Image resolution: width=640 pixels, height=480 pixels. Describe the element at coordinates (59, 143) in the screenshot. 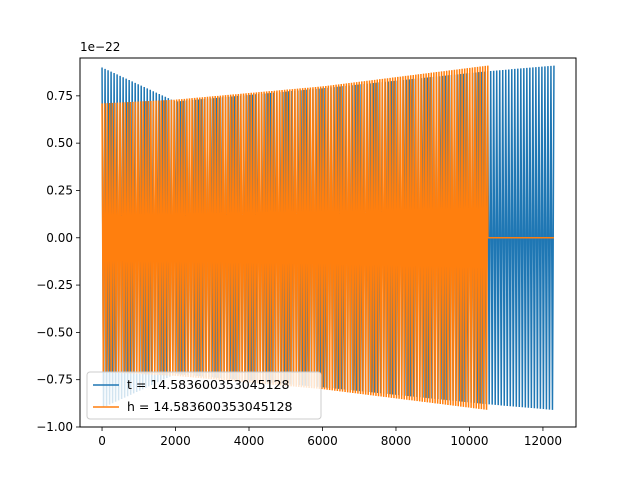

I see `y-tick-label: 0.50` at that location.